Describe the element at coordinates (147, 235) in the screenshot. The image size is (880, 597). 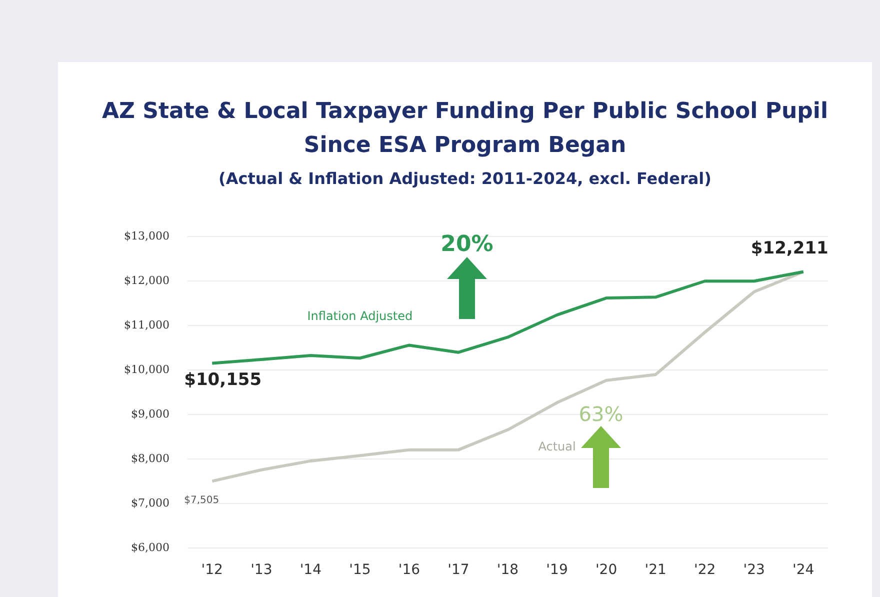
I see `y-tick-label: $13,000` at that location.